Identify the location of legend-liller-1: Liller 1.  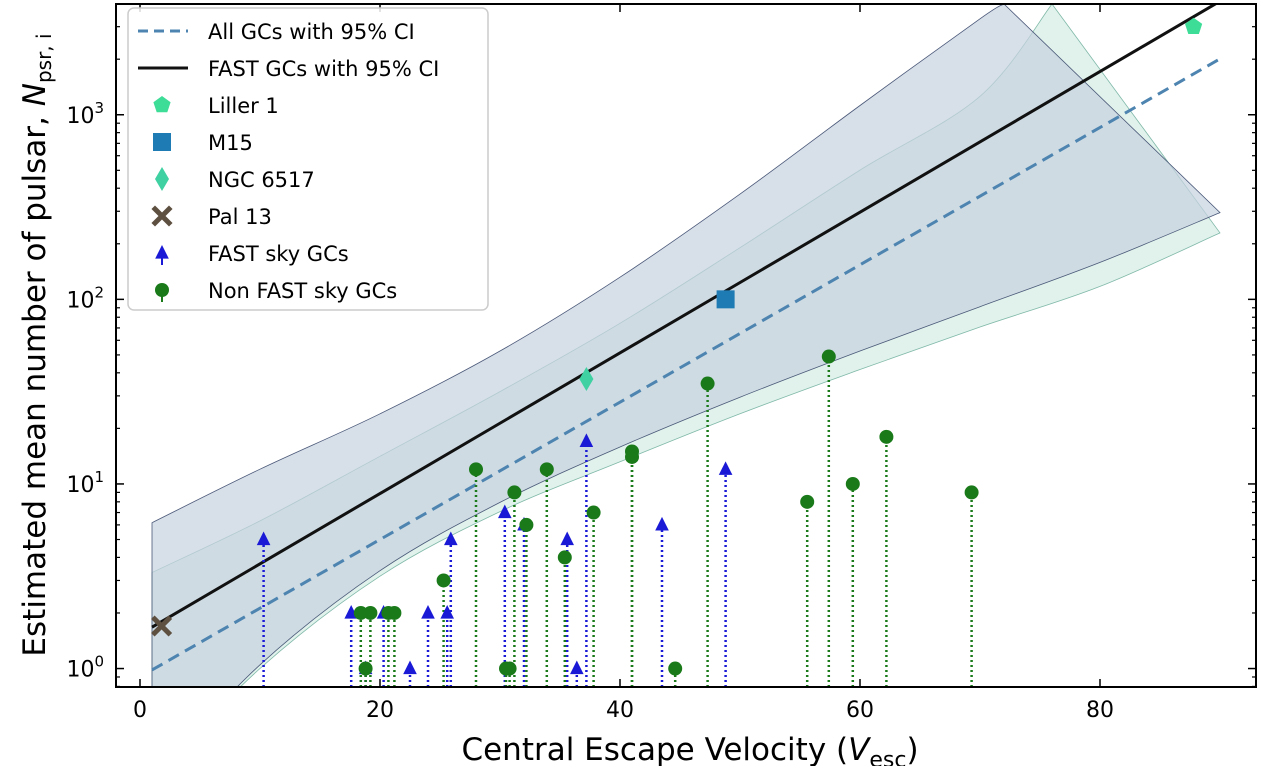
(216, 106).